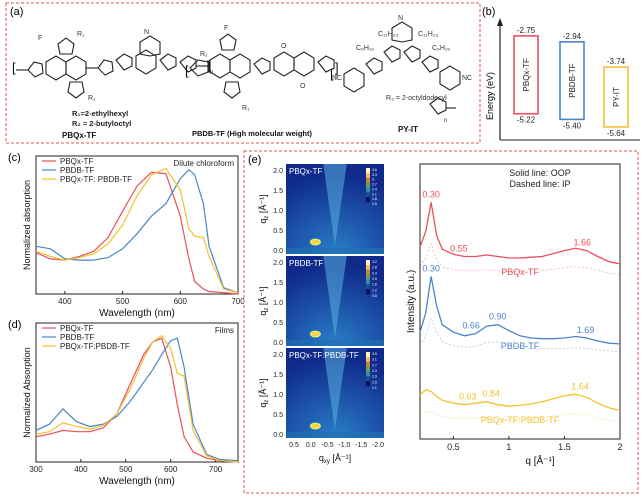  I want to click on atom-nc-1: NC, so click(337, 78).